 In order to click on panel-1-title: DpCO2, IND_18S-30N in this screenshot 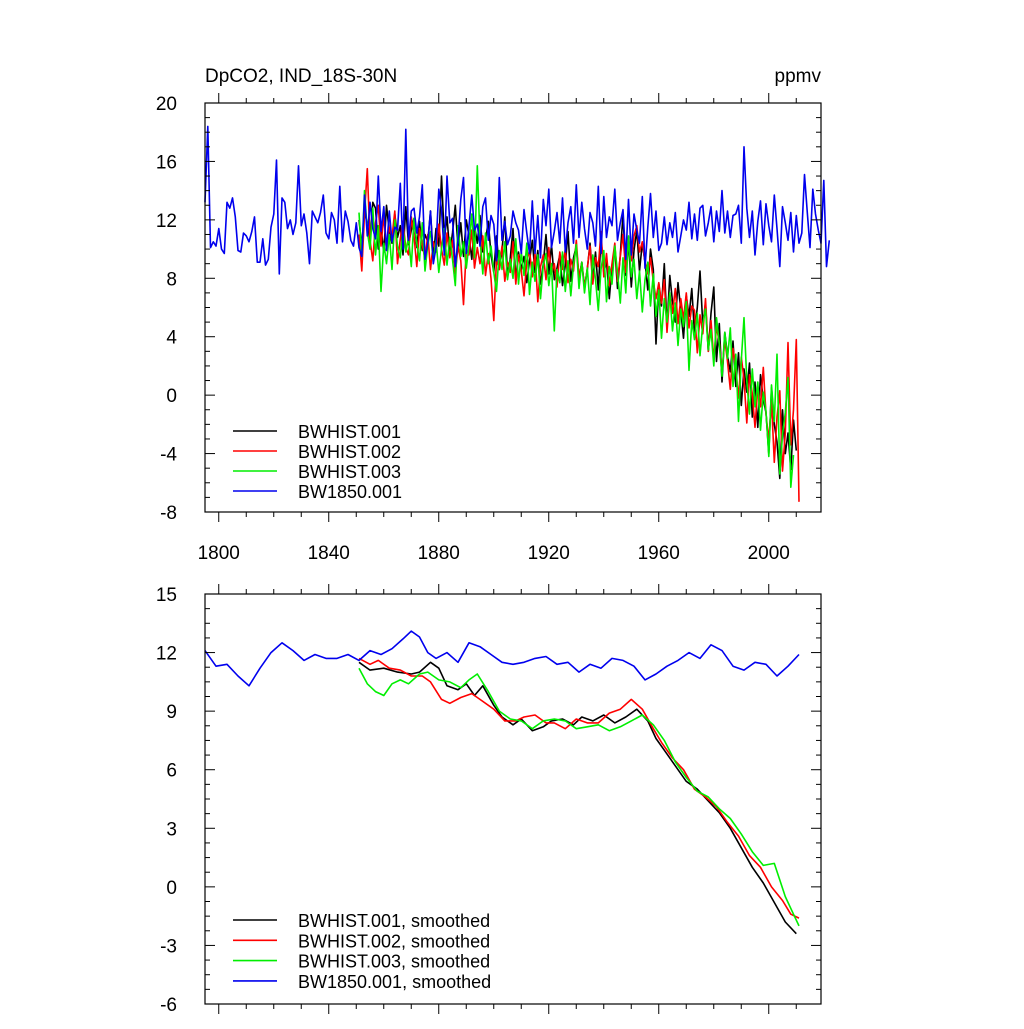, I will do `click(301, 76)`.